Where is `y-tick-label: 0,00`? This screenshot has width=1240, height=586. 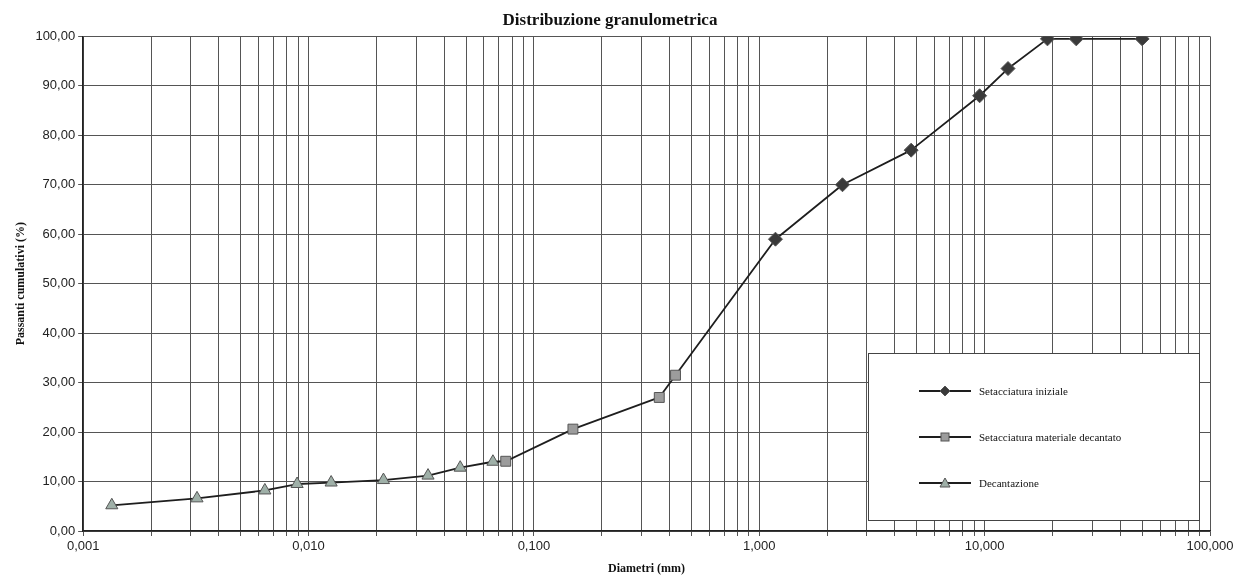
y-tick-label: 0,00 is located at coordinates (62, 530).